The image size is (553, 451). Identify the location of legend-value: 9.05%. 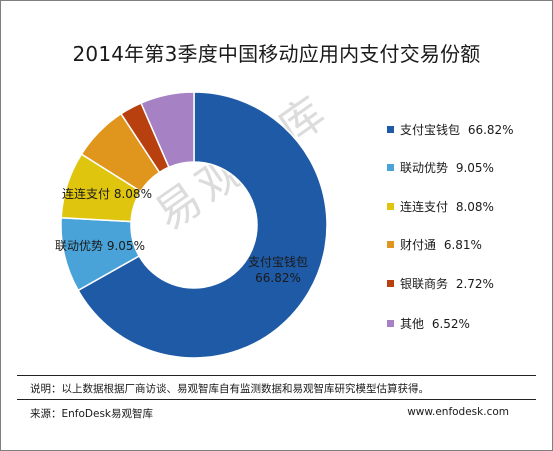
(473, 168).